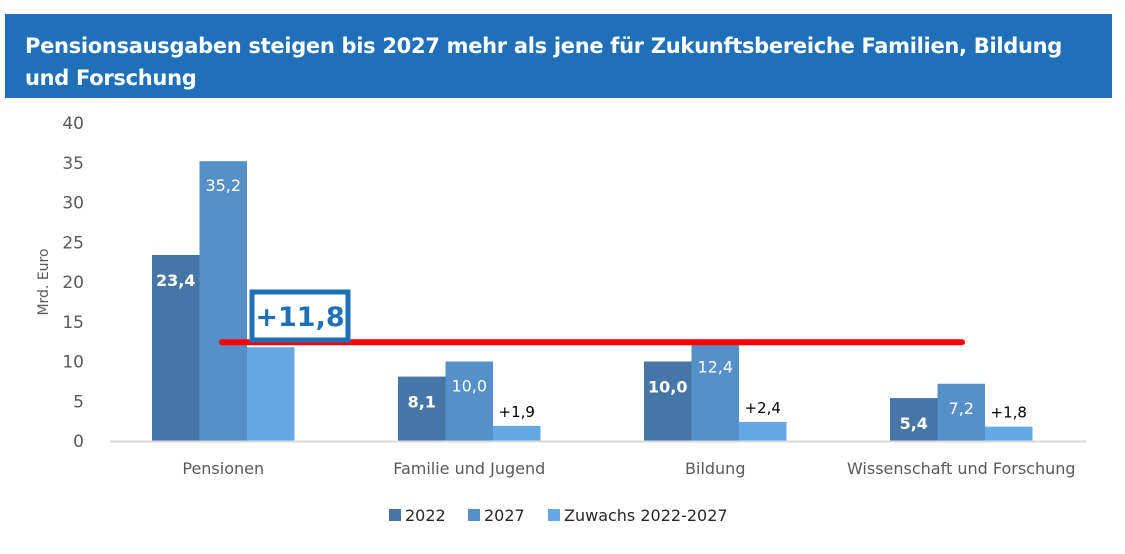  What do you see at coordinates (73, 363) in the screenshot?
I see `y-tick-label: 10` at bounding box center [73, 363].